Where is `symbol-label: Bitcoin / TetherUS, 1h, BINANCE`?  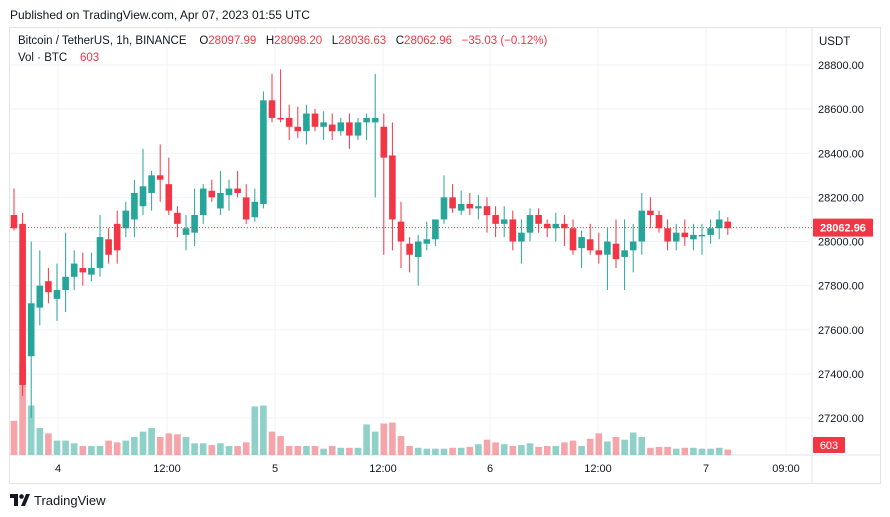
symbol-label: Bitcoin / TetherUS, 1h, BINANCE is located at coordinates (102, 41).